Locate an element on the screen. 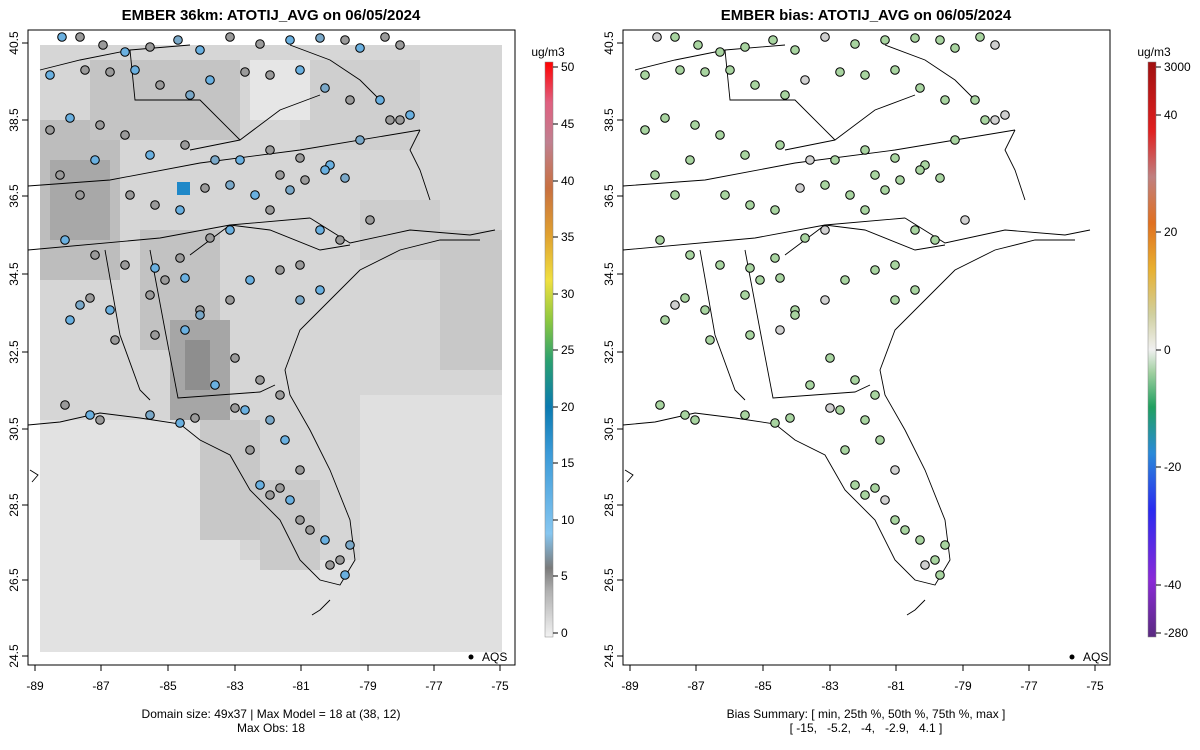 This screenshot has width=1200, height=750. right-y-axis: 24.5 26.5 28.5 30.5 32.5 34.5 36.5 38.5 40.5 is located at coordinates (612, 349).